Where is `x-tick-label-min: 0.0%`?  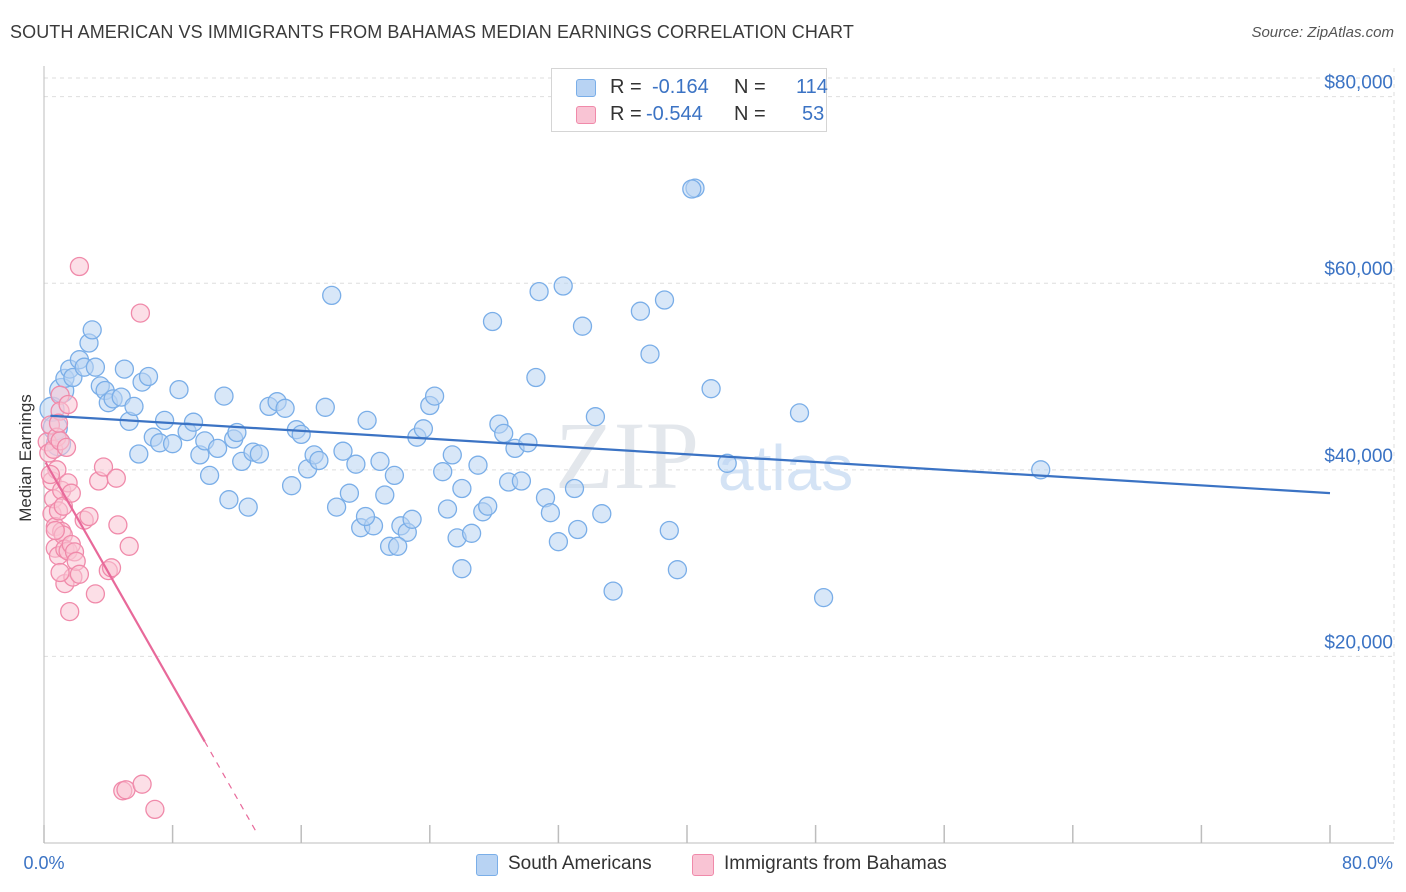 x-tick-label-min: 0.0% is located at coordinates (43, 863).